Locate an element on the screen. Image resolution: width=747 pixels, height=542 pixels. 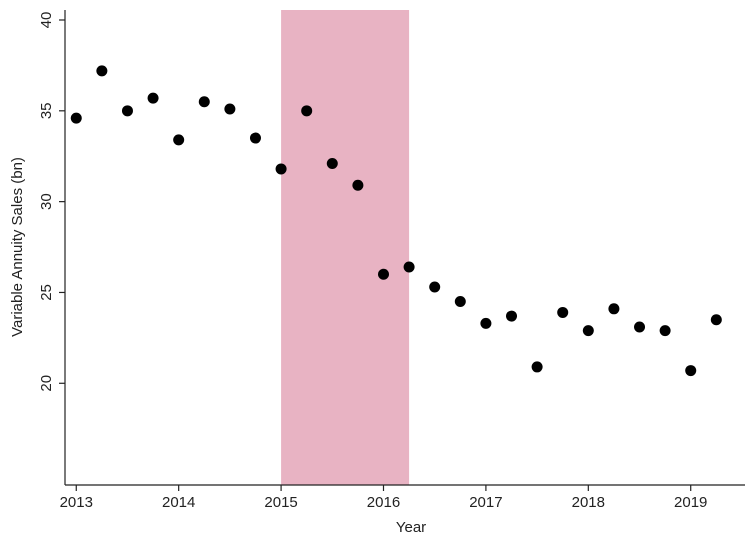
x-tick-label: 2015 is located at coordinates (280, 502).